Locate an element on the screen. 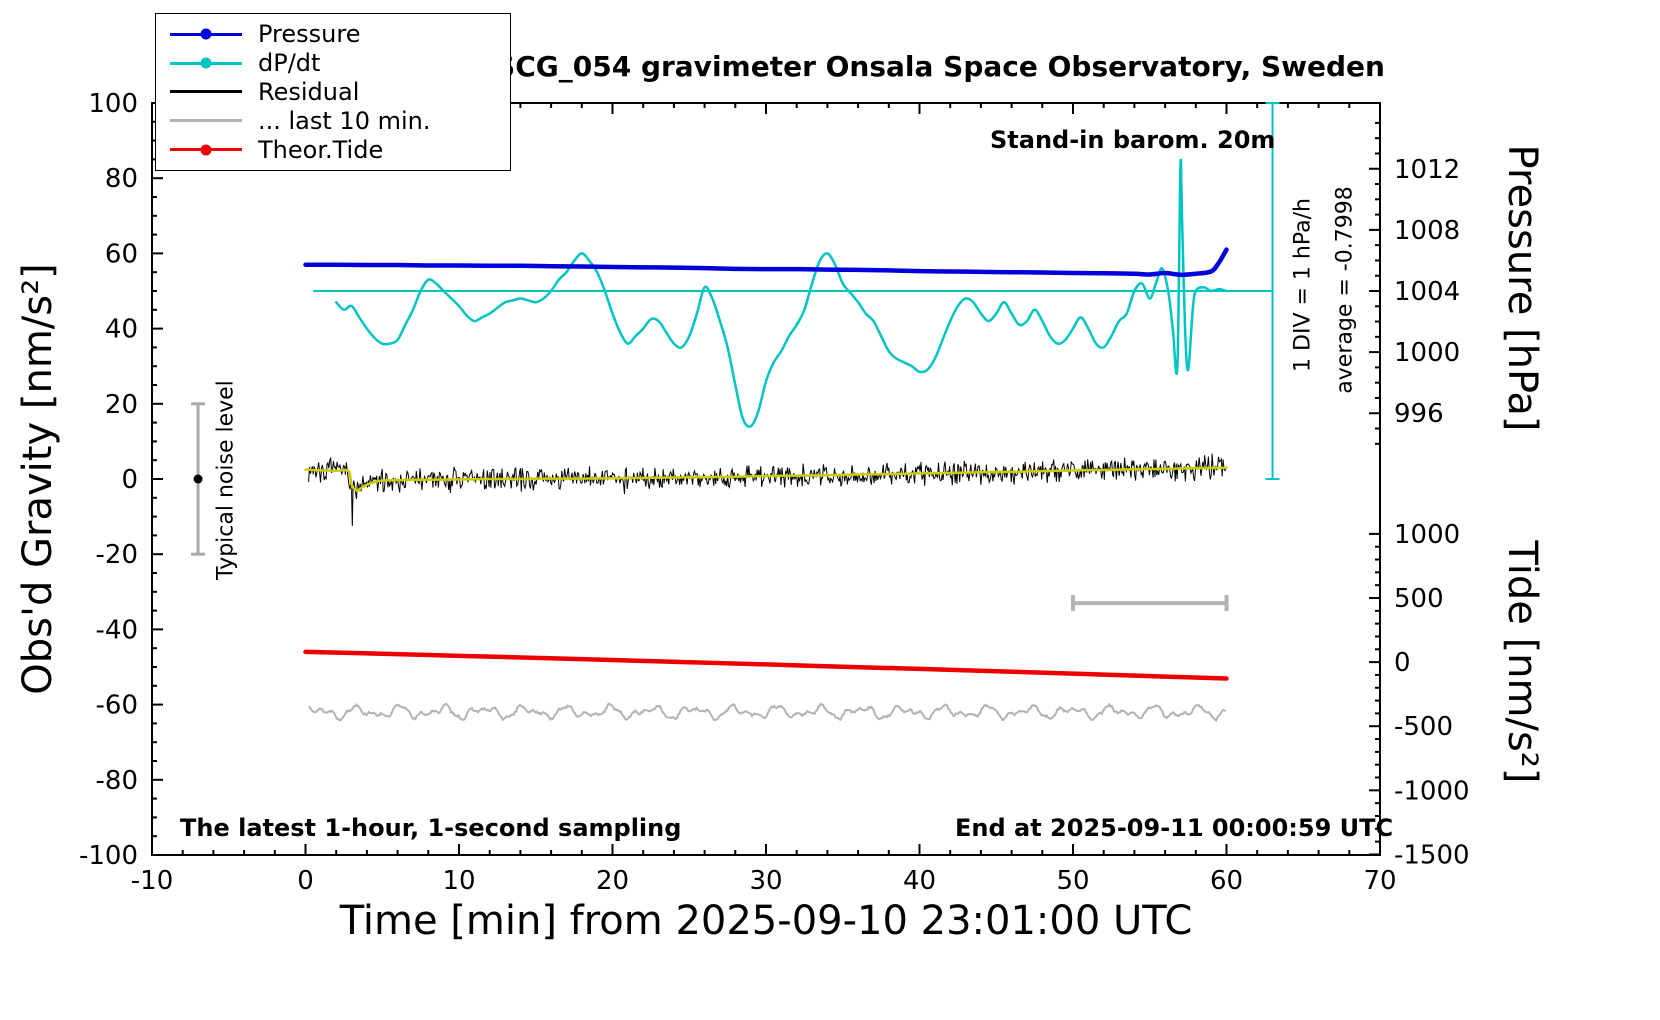 The width and height of the screenshot is (1660, 1020). legend-item-dpdt: dP/dt is located at coordinates (338, 63).